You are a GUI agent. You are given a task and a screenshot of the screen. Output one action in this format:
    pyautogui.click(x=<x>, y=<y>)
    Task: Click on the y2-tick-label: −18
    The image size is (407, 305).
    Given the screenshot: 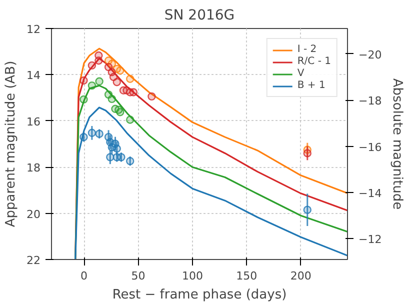 What is the action you would take?
    pyautogui.click(x=370, y=101)
    